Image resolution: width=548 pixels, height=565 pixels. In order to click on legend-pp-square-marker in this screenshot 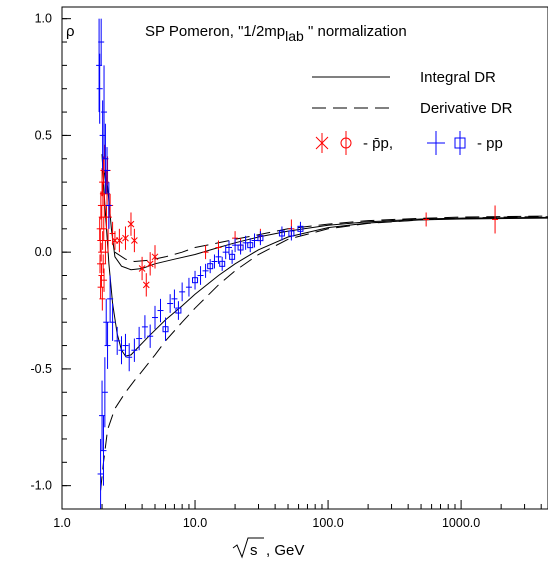, I will do `click(460, 143)`.